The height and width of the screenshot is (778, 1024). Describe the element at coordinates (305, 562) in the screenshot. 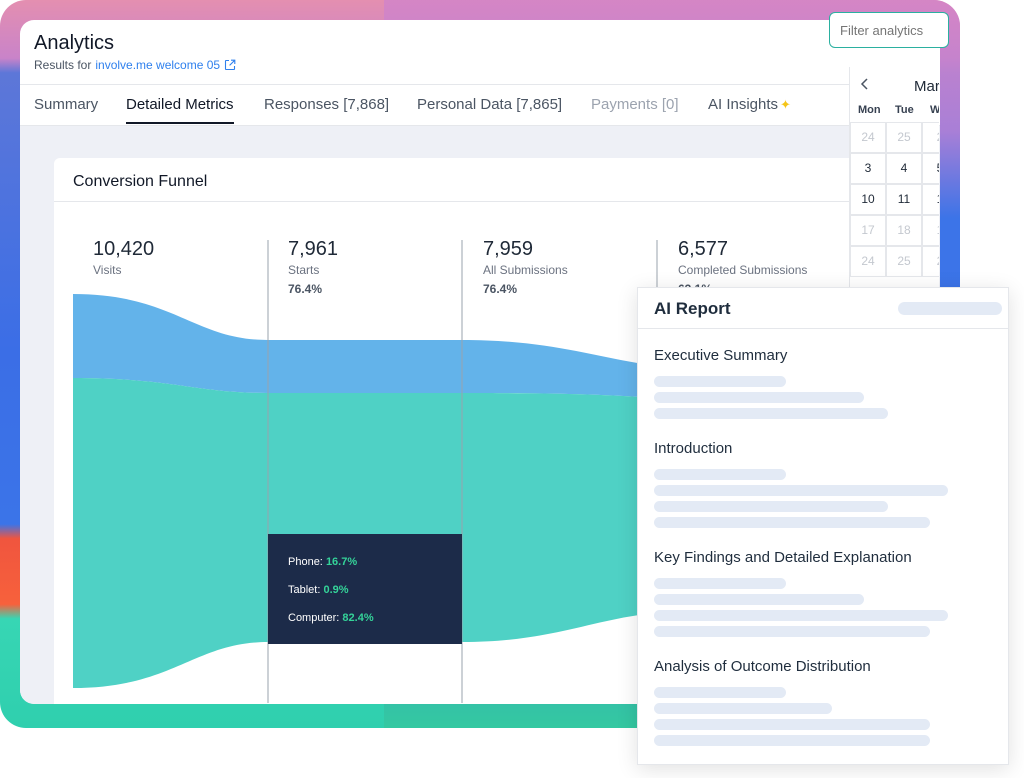

I see `tooltip-label: Phone:` at that location.